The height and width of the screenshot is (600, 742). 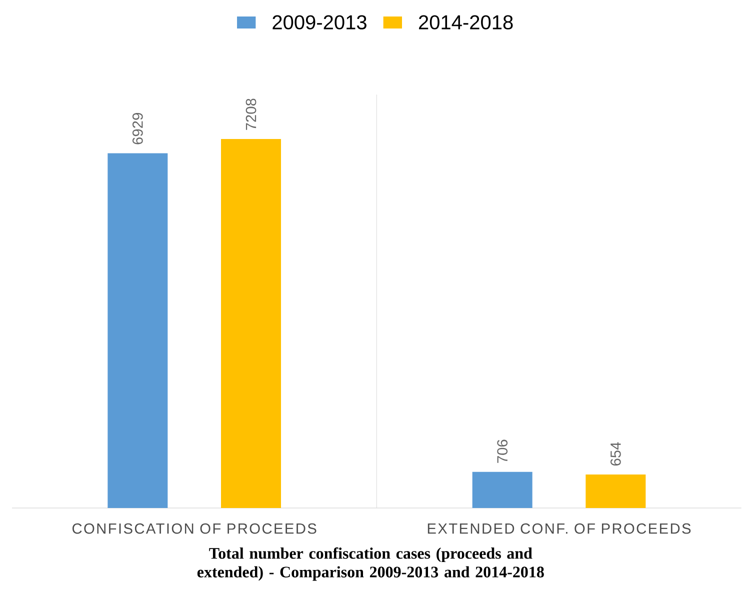 I want to click on data-label: 6929, so click(x=137, y=128).